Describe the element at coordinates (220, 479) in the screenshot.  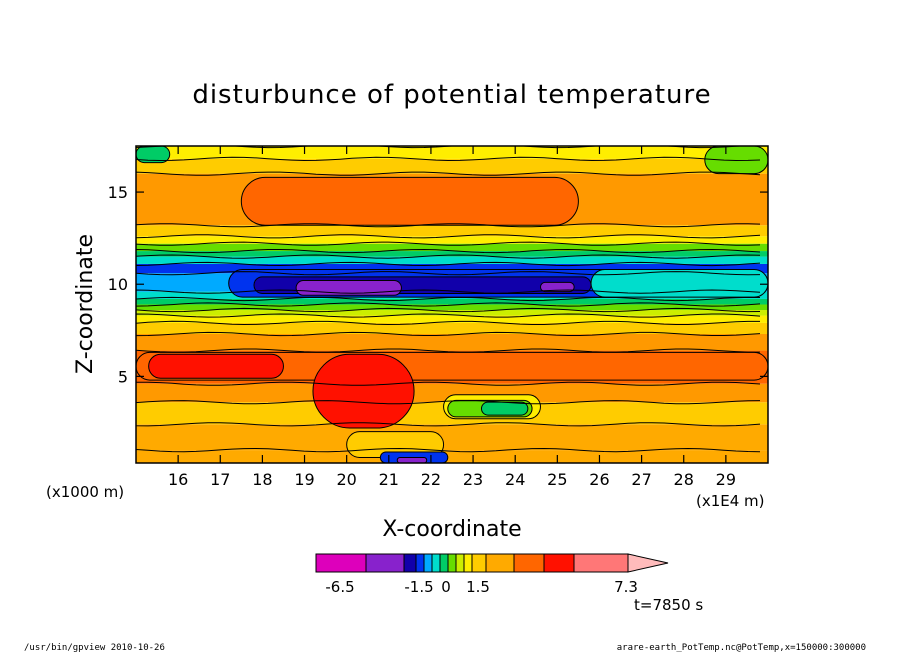
I see `x-tick-label: 17` at that location.